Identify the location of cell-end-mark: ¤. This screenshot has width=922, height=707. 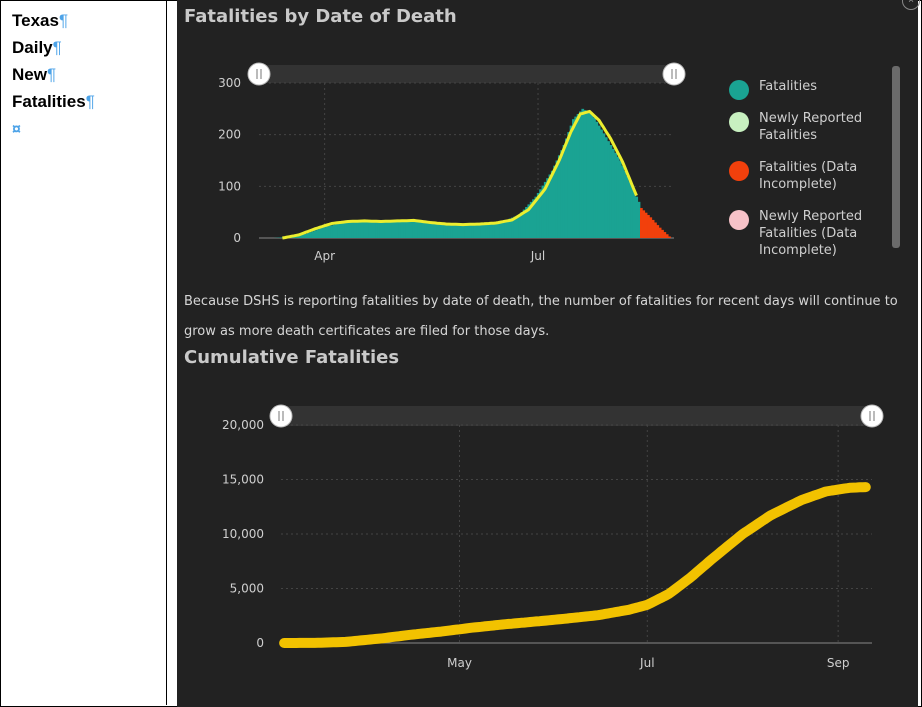
(16, 129).